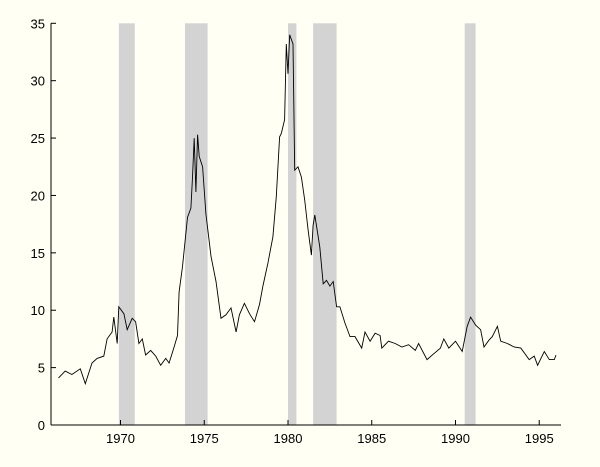 The width and height of the screenshot is (600, 467). I want to click on x-tick-label: 1985, so click(371, 438).